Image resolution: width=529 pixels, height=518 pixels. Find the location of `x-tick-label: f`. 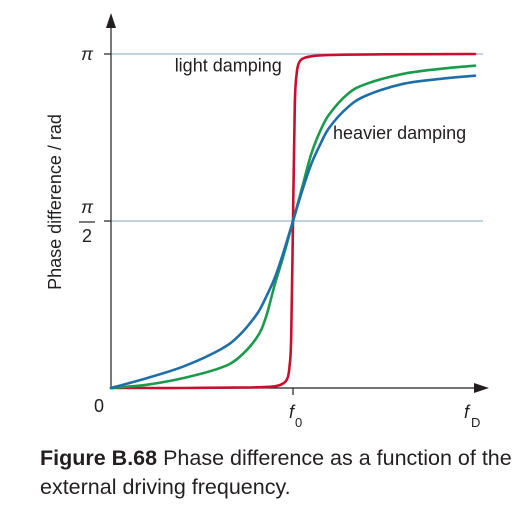

x-tick-label: f is located at coordinates (292, 412).